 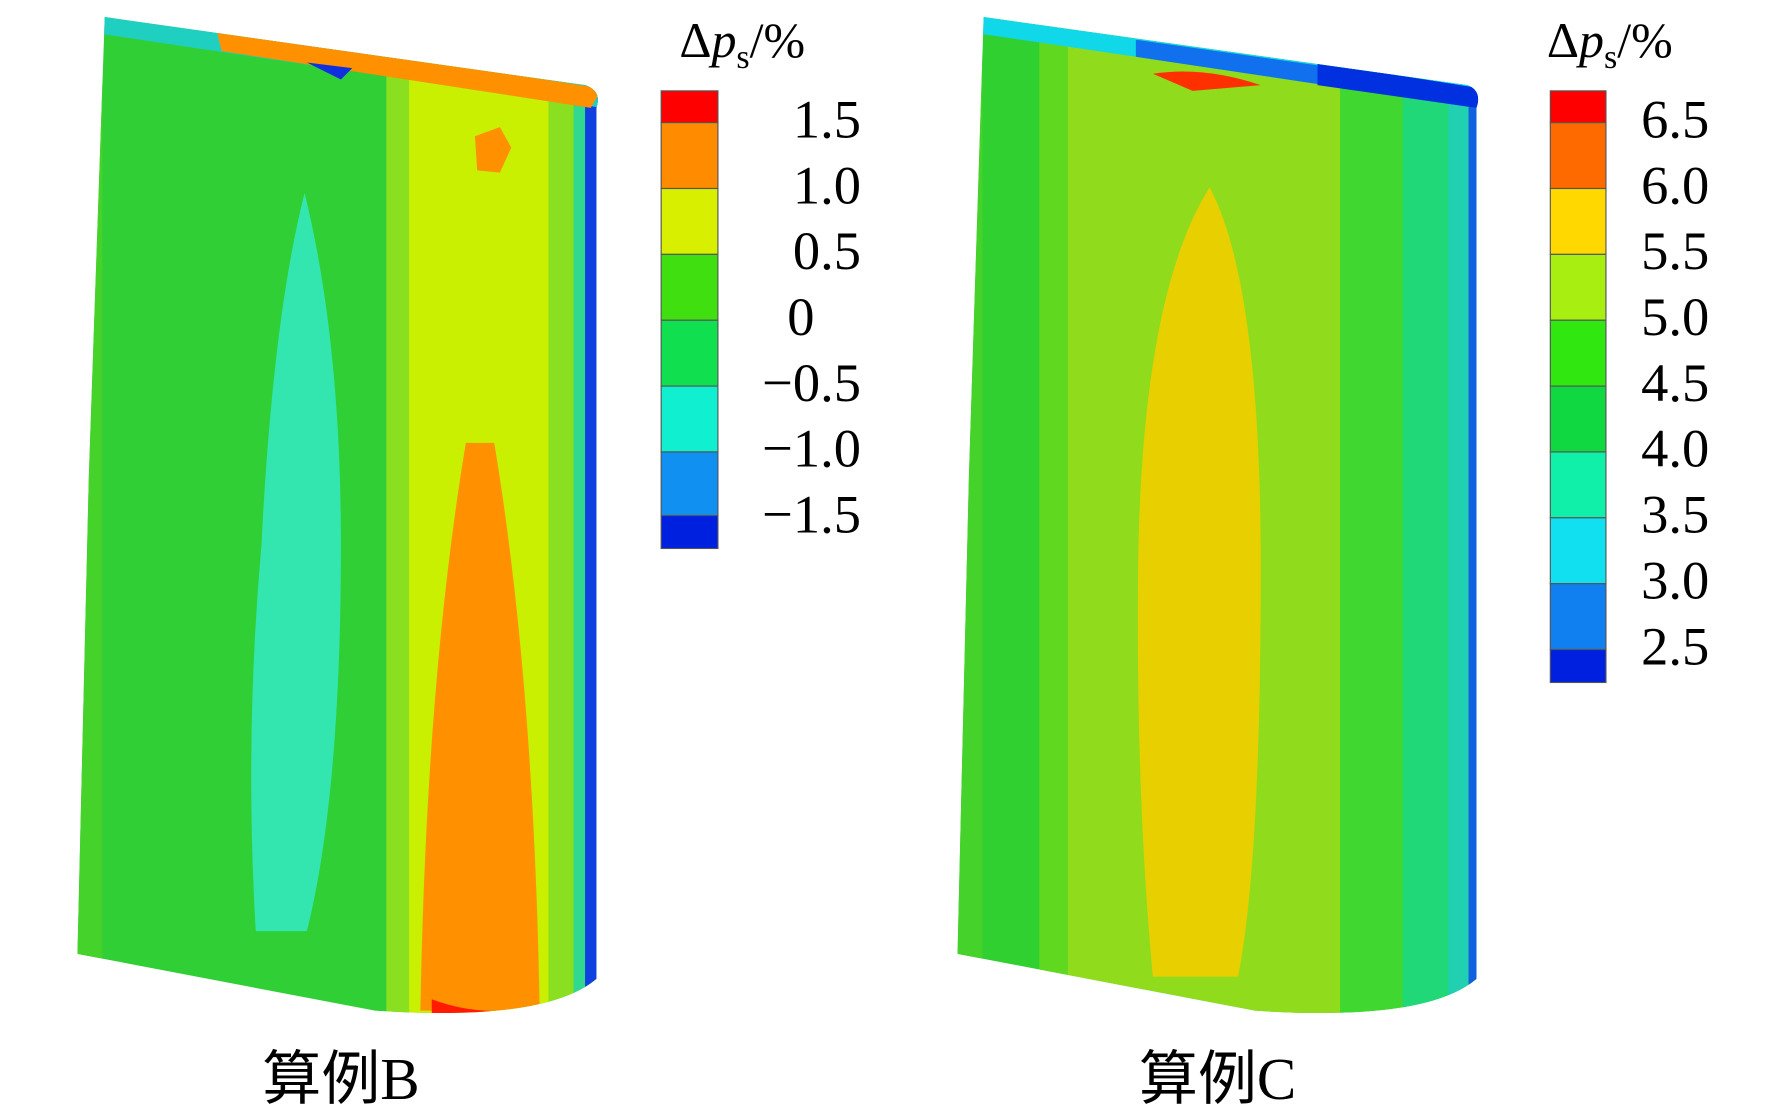 What do you see at coordinates (1675, 579) in the screenshot?
I see `legend-label: 3.0` at bounding box center [1675, 579].